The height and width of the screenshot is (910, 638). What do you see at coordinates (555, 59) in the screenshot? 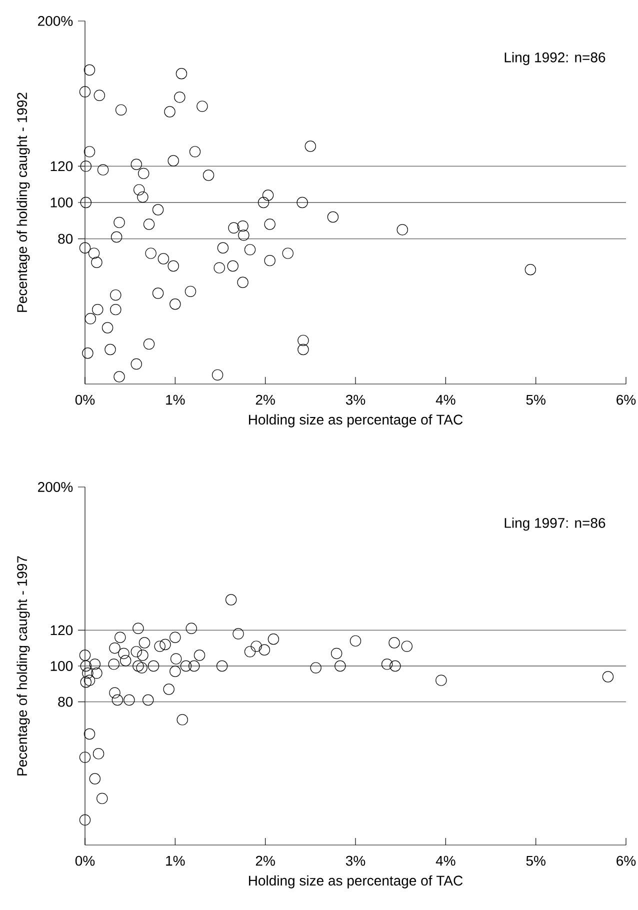
I see `annotation: Ling 1992: n=86` at bounding box center [555, 59].